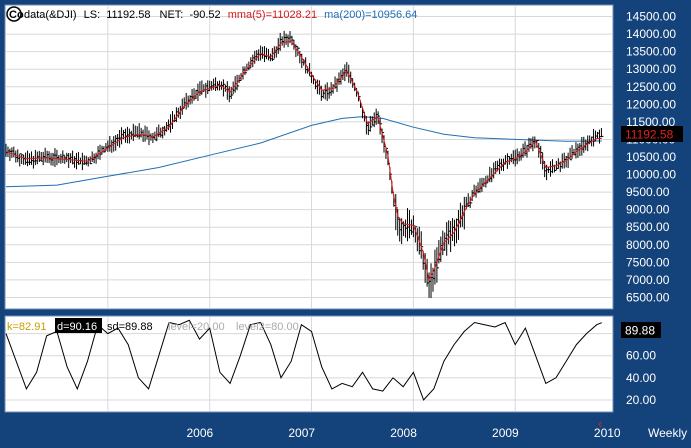  Describe the element at coordinates (648, 297) in the screenshot. I see `price-tick-label: 6500.00` at that location.